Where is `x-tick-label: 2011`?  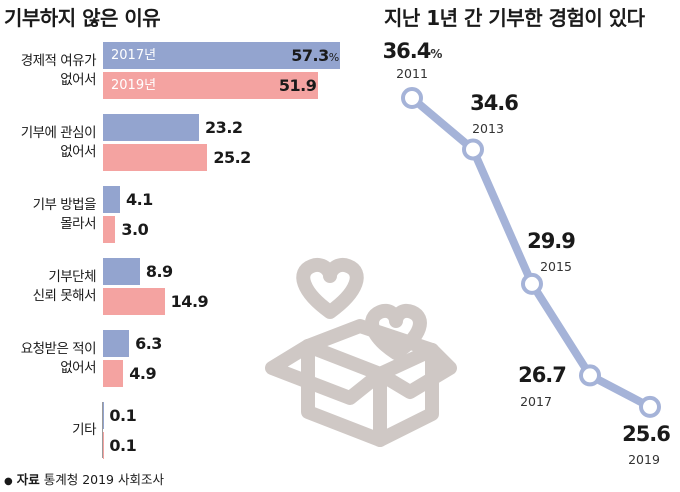
x-tick-label: 2011 is located at coordinates (412, 73).